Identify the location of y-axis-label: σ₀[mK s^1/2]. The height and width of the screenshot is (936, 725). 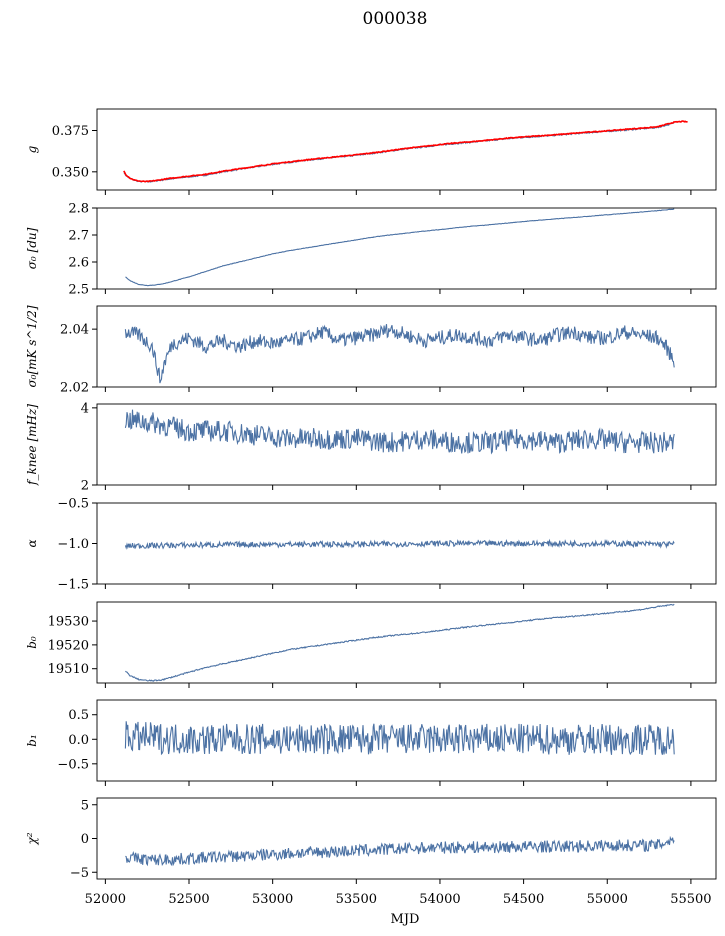
(32, 346).